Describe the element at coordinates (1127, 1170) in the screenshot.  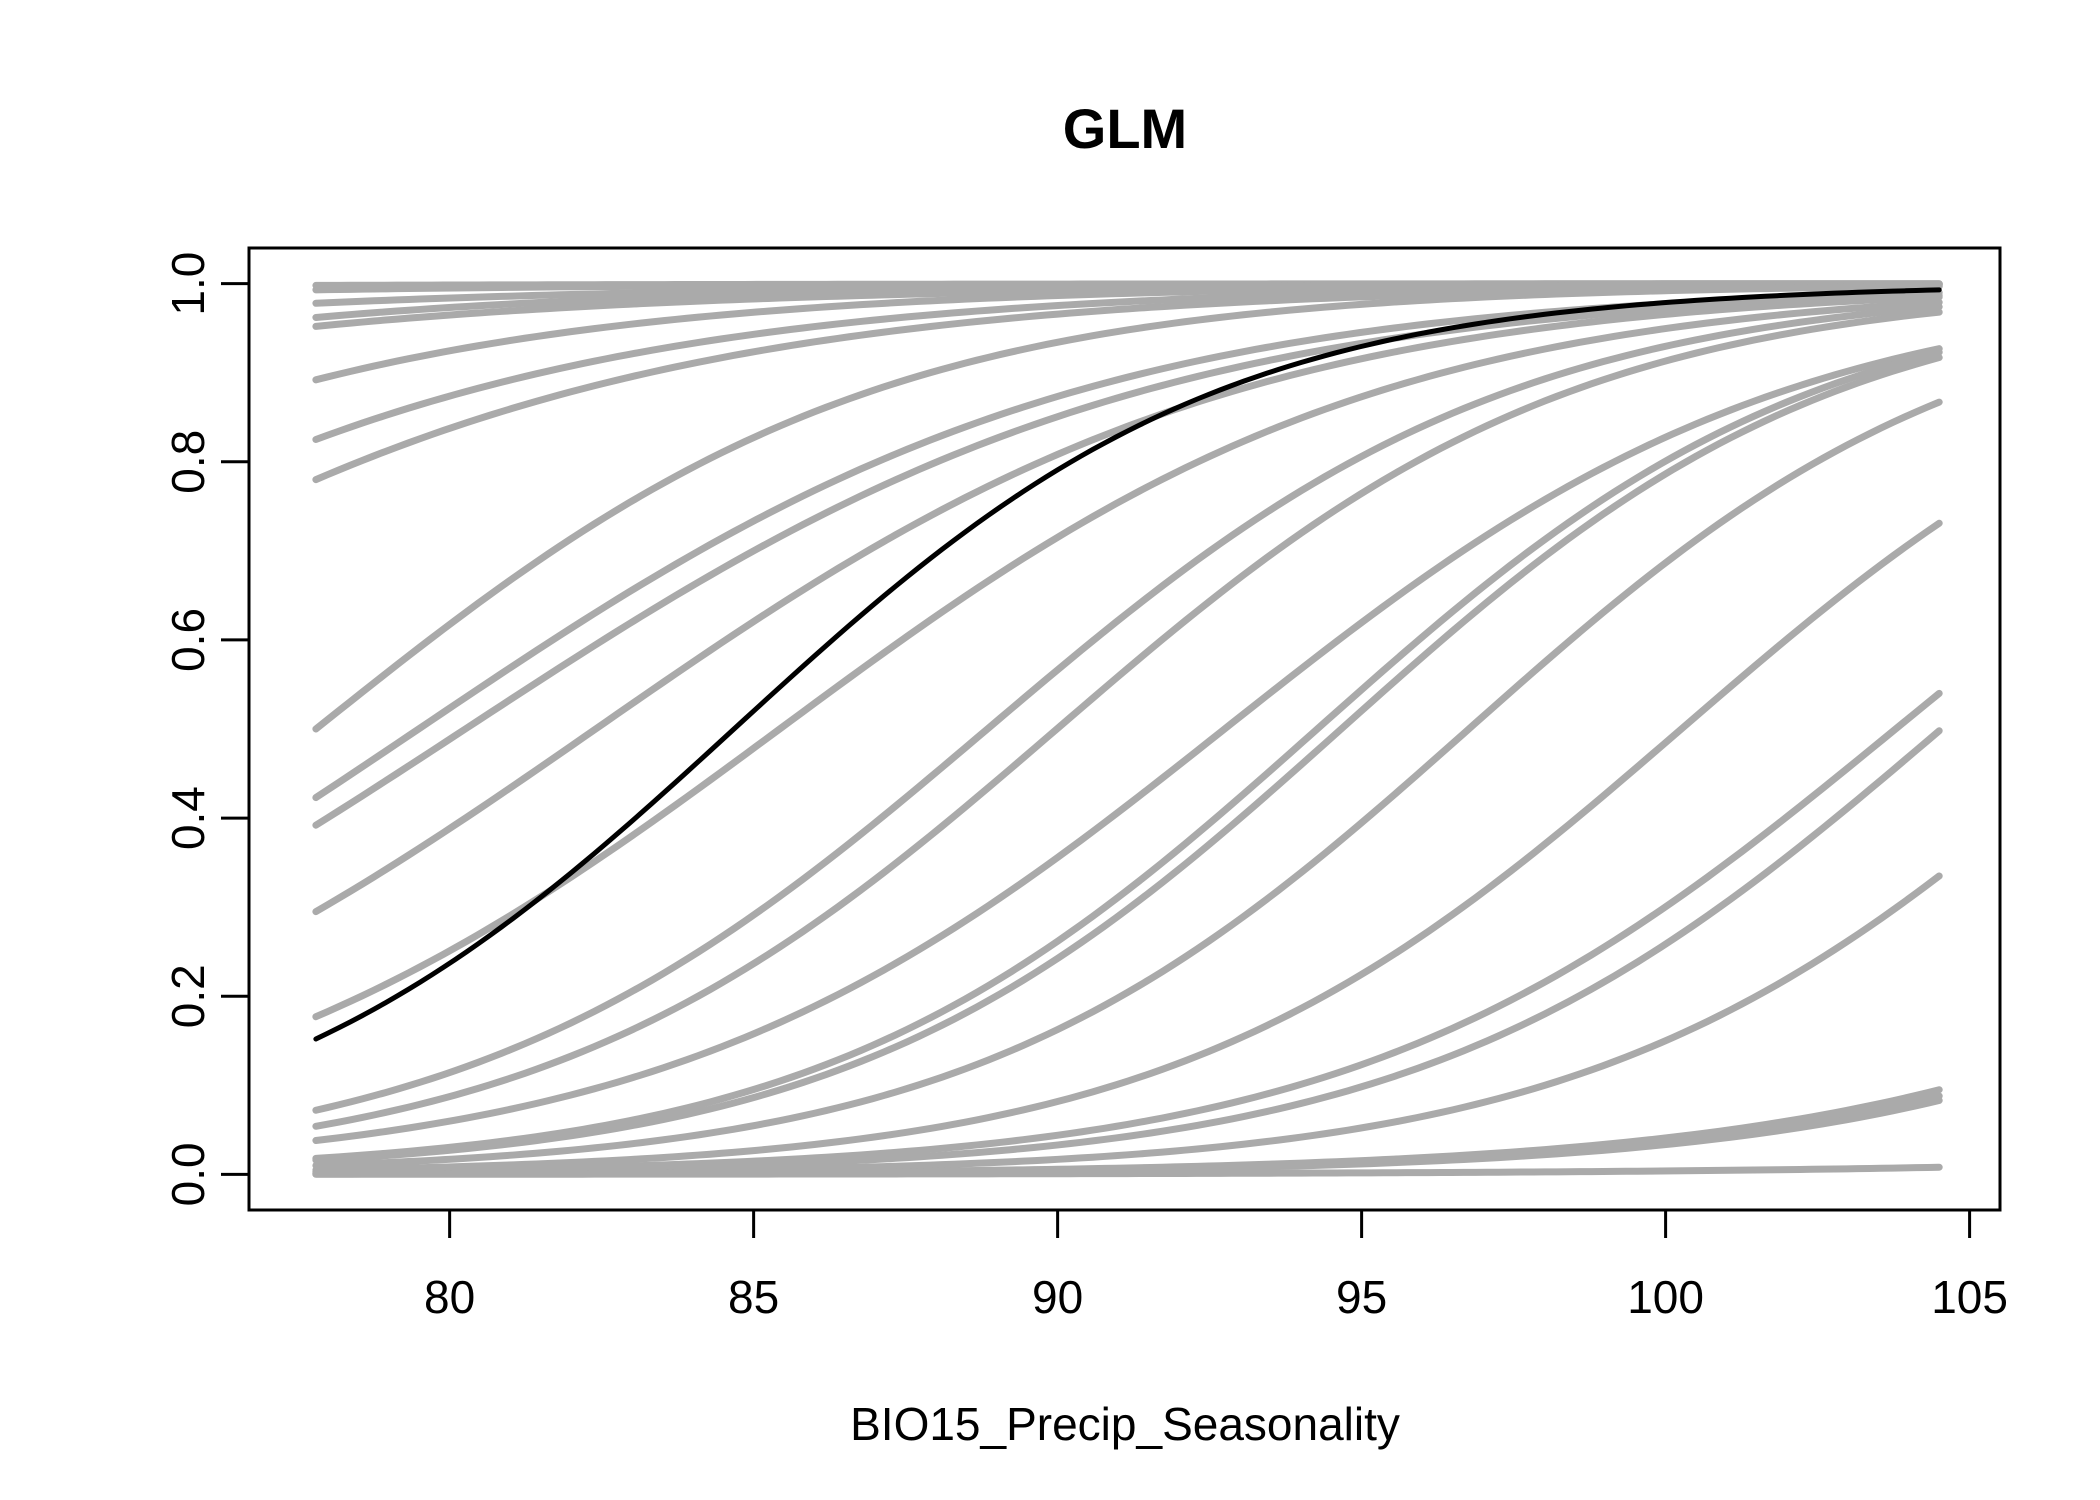
I see `ensemble-response-curve` at that location.